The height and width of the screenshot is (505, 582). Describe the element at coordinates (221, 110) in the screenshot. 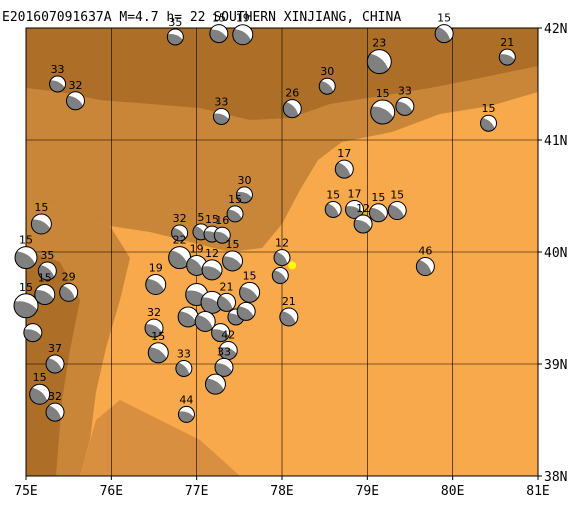

I see `focal-mechanism: 33` at that location.